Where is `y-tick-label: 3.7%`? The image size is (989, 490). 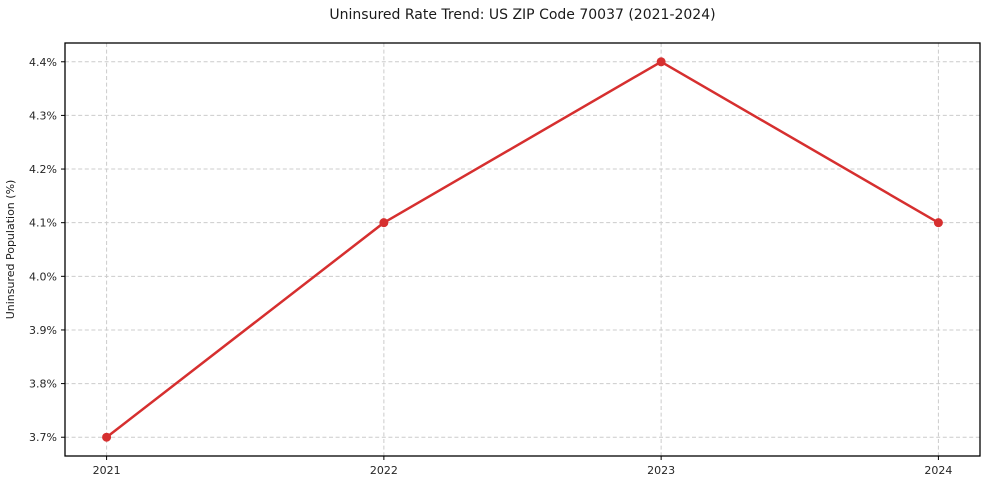 y-tick-label: 3.7% is located at coordinates (43, 437).